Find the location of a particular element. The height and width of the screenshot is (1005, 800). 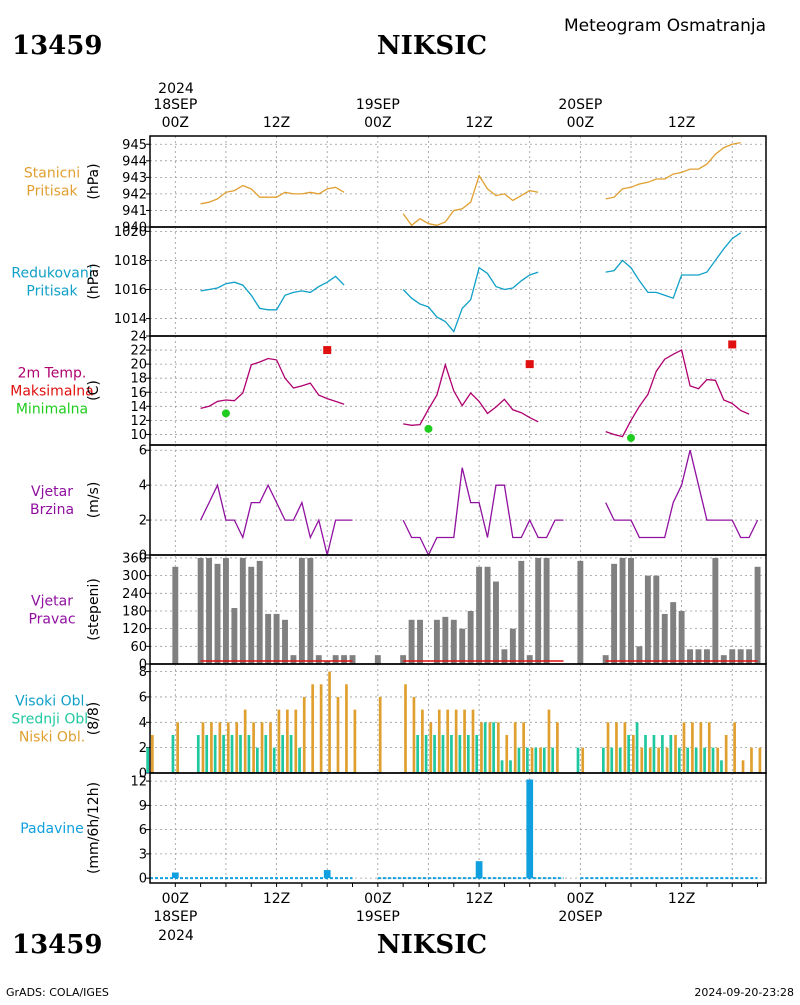

footer-timestamp: 2024-09-20-23:28 is located at coordinates (744, 992).